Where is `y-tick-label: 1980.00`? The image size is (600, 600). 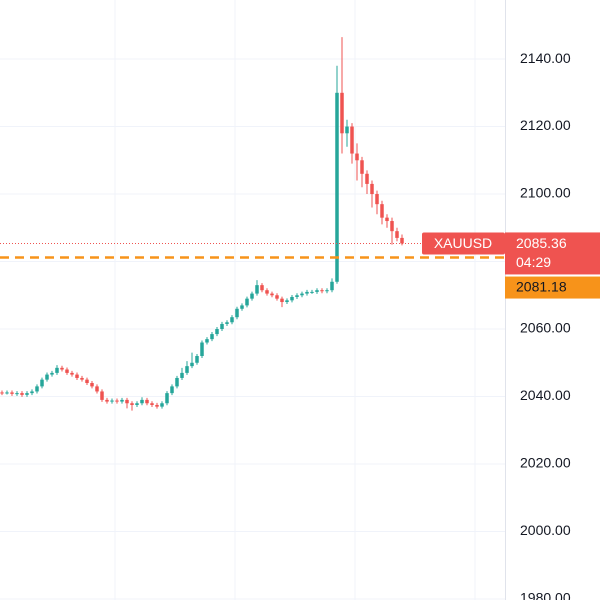 y-tick-label: 1980.00 is located at coordinates (545, 595).